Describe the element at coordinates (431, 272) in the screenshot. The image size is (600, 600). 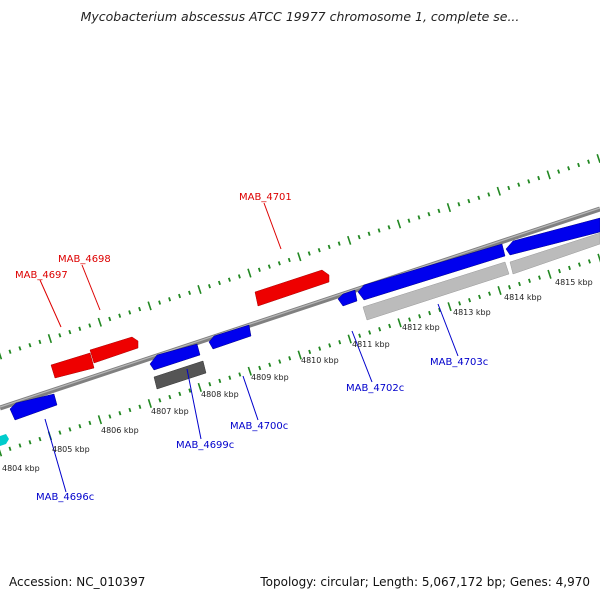
I see `gene-mab-4702c` at that location.